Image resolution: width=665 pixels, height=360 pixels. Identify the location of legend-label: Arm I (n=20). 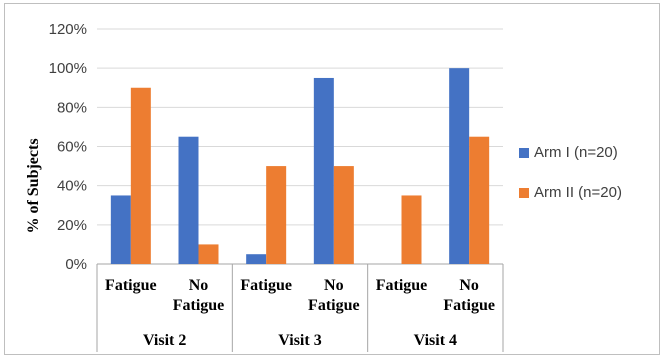
(576, 152).